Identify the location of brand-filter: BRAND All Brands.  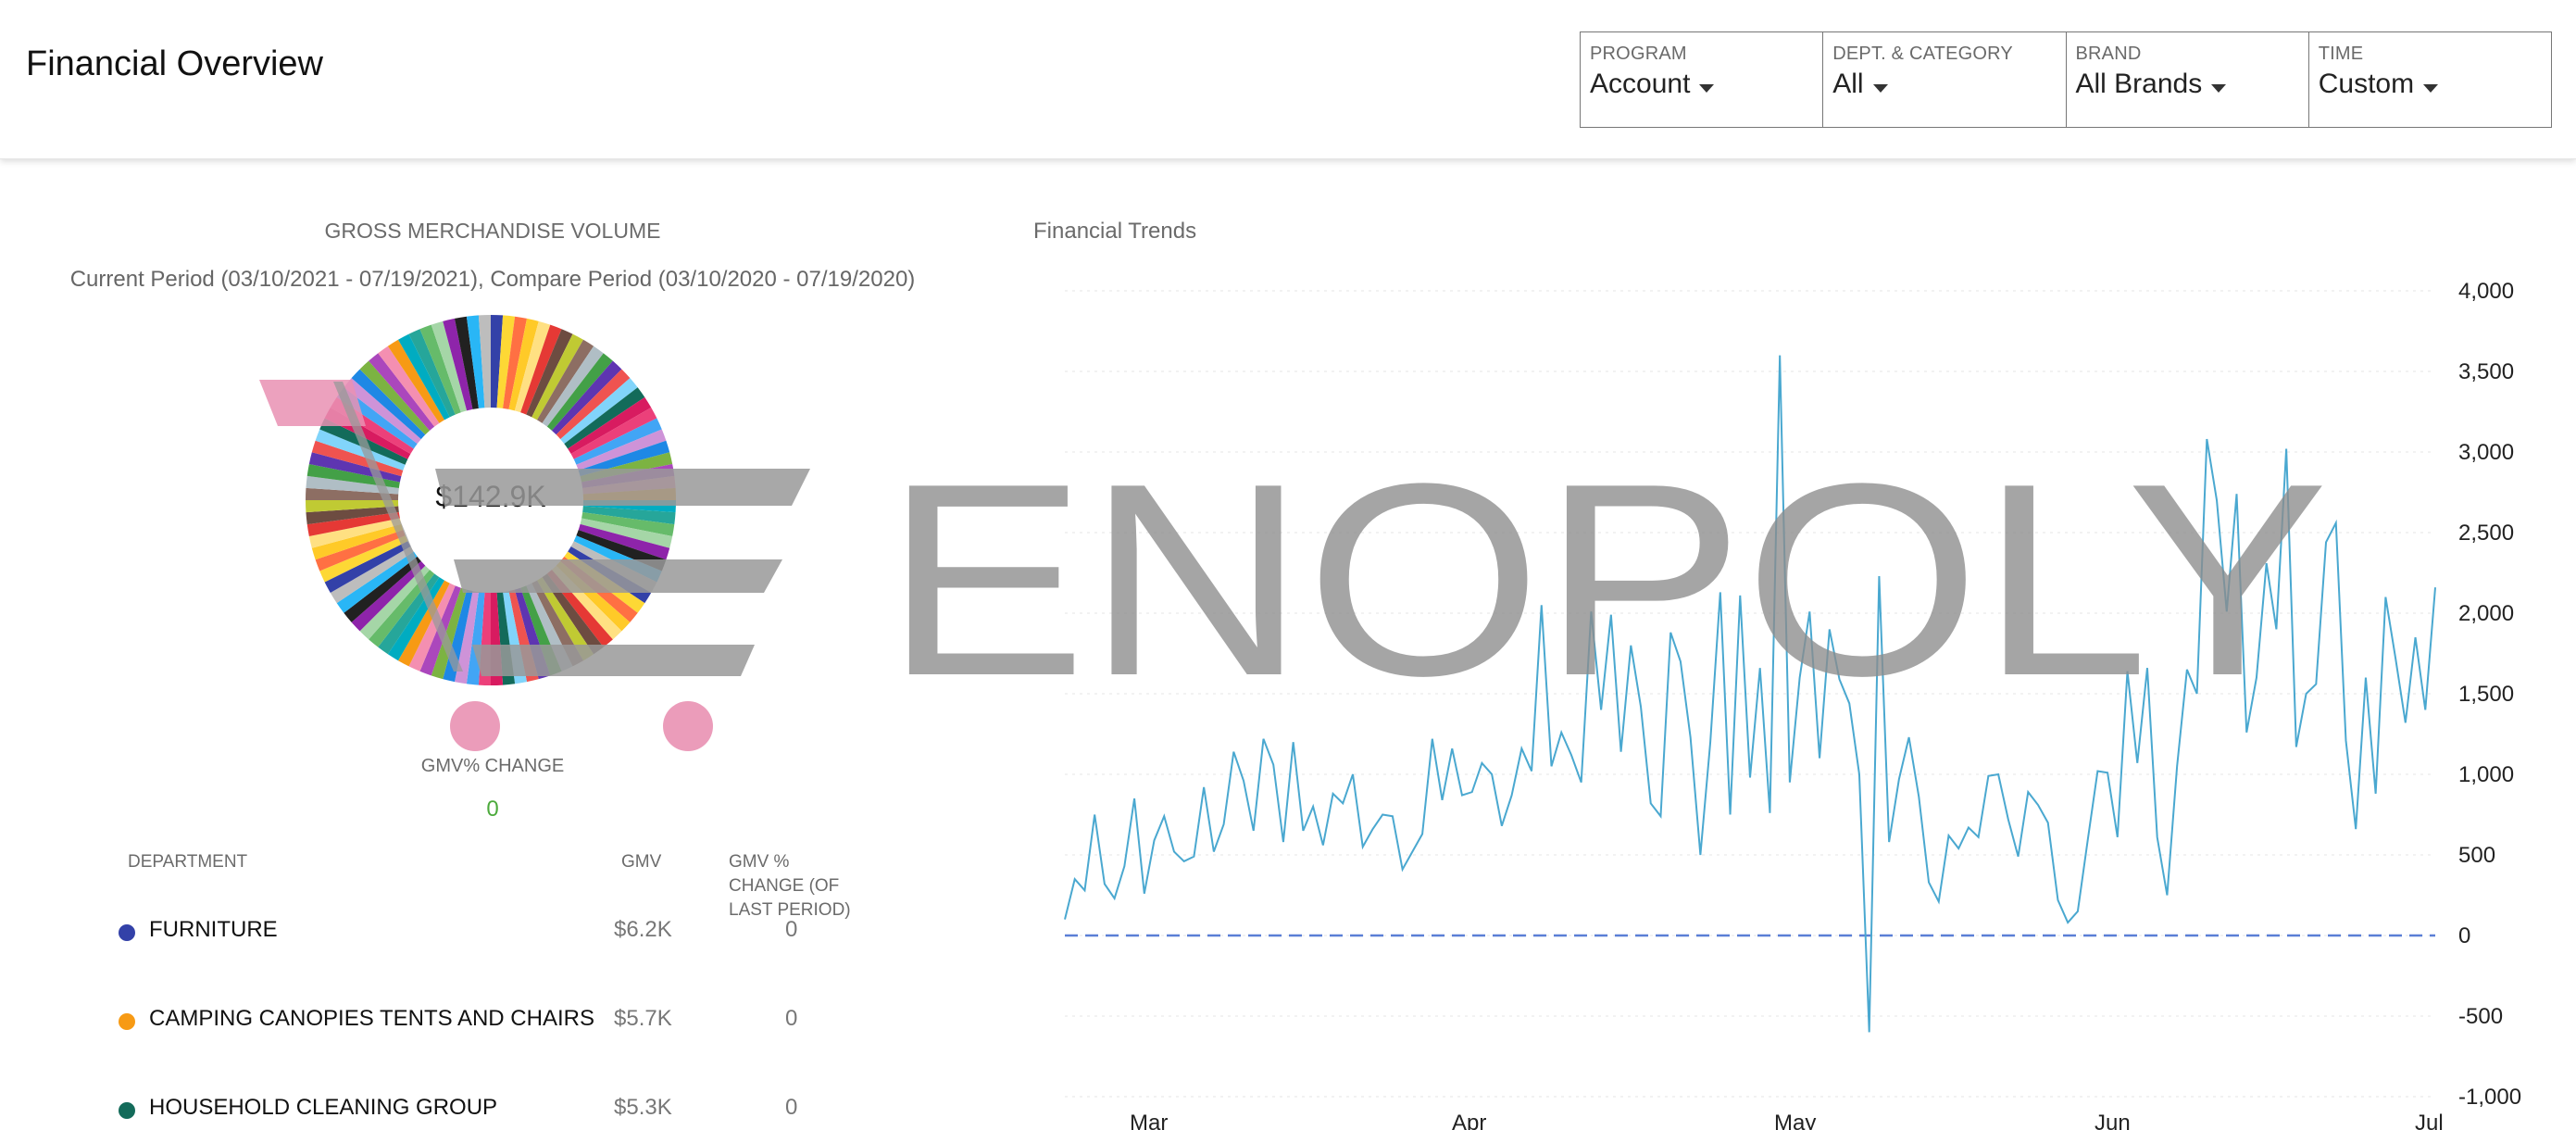
(2188, 79).